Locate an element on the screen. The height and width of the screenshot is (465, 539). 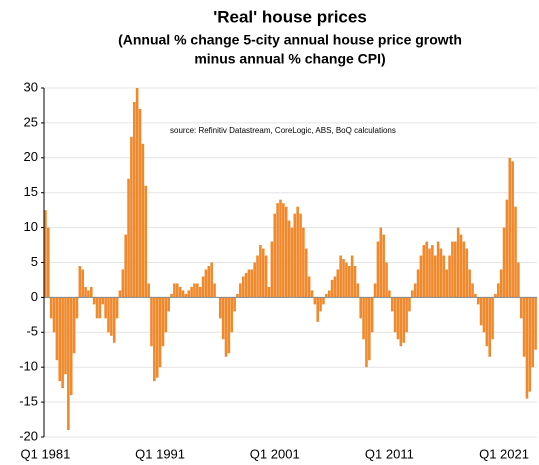
y-tick-label: -10 is located at coordinates (28, 366).